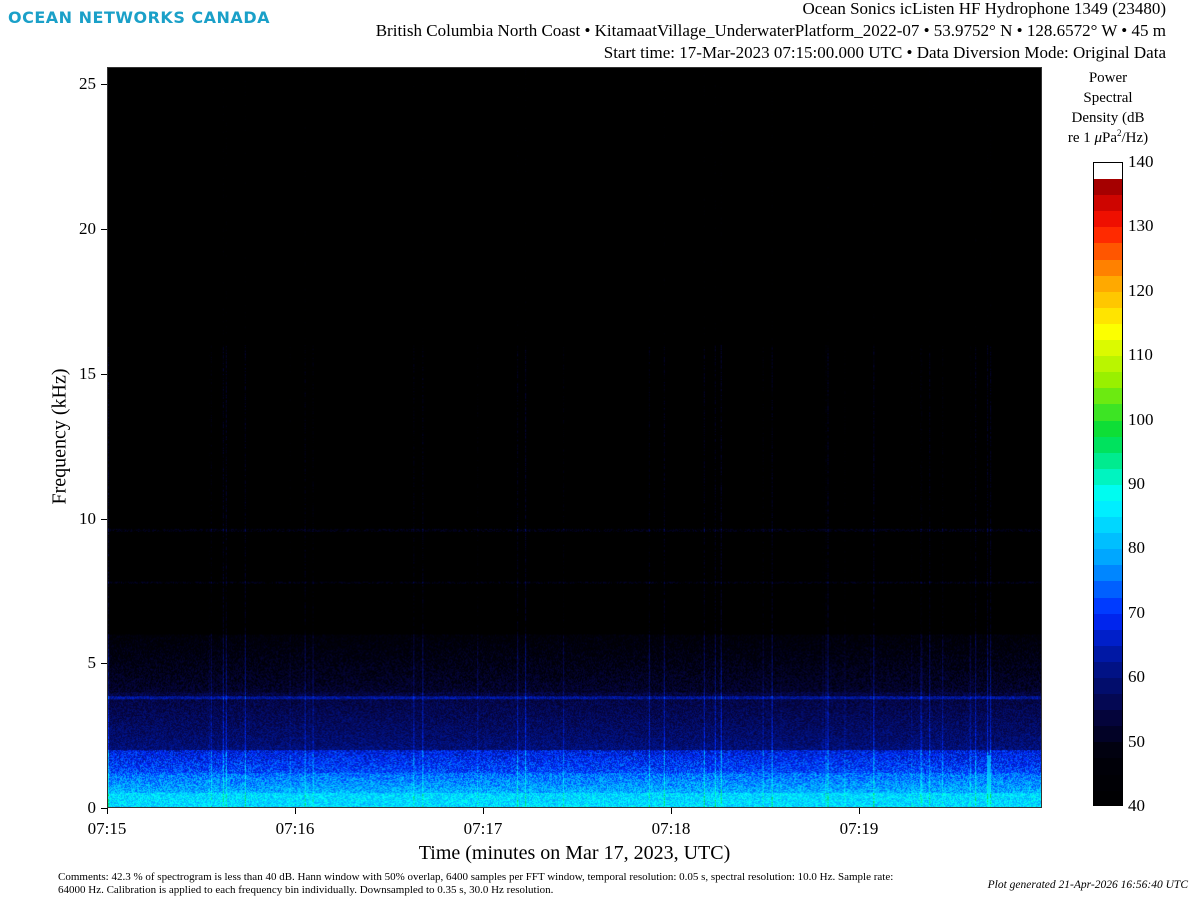 Image resolution: width=1200 pixels, height=900 pixels. Describe the element at coordinates (139, 17) in the screenshot. I see `onc-logo: OCEAN NETWORKS CANADA` at that location.